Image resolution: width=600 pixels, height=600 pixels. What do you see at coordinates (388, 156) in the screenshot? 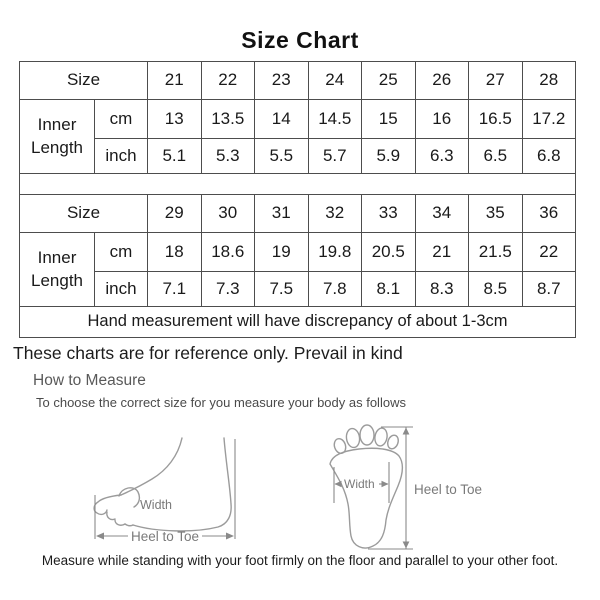
I see `inch-cell: 5.9` at bounding box center [388, 156].